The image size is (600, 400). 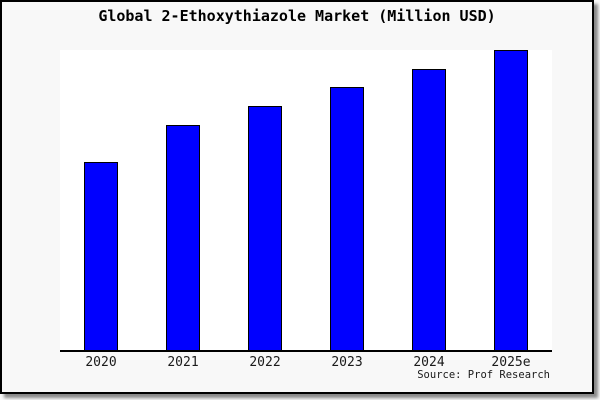 I want to click on x-tick-label-2023: 2023, so click(x=347, y=362).